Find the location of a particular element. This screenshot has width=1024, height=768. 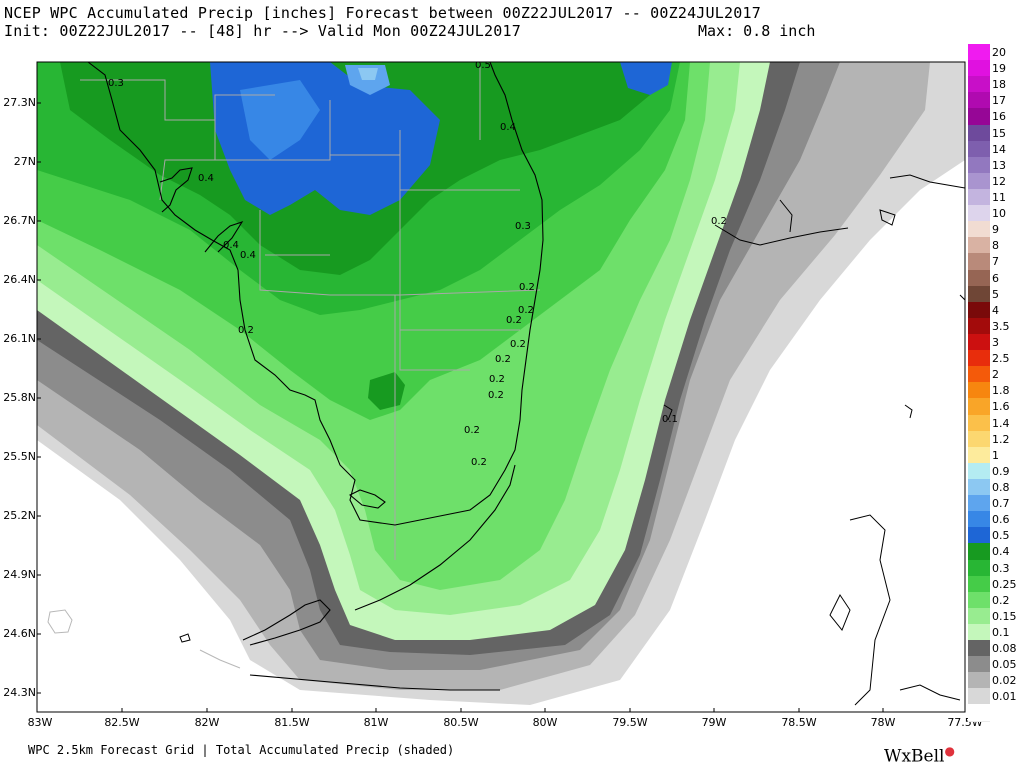

legend-row: 1.6 is located at coordinates (994, 407).